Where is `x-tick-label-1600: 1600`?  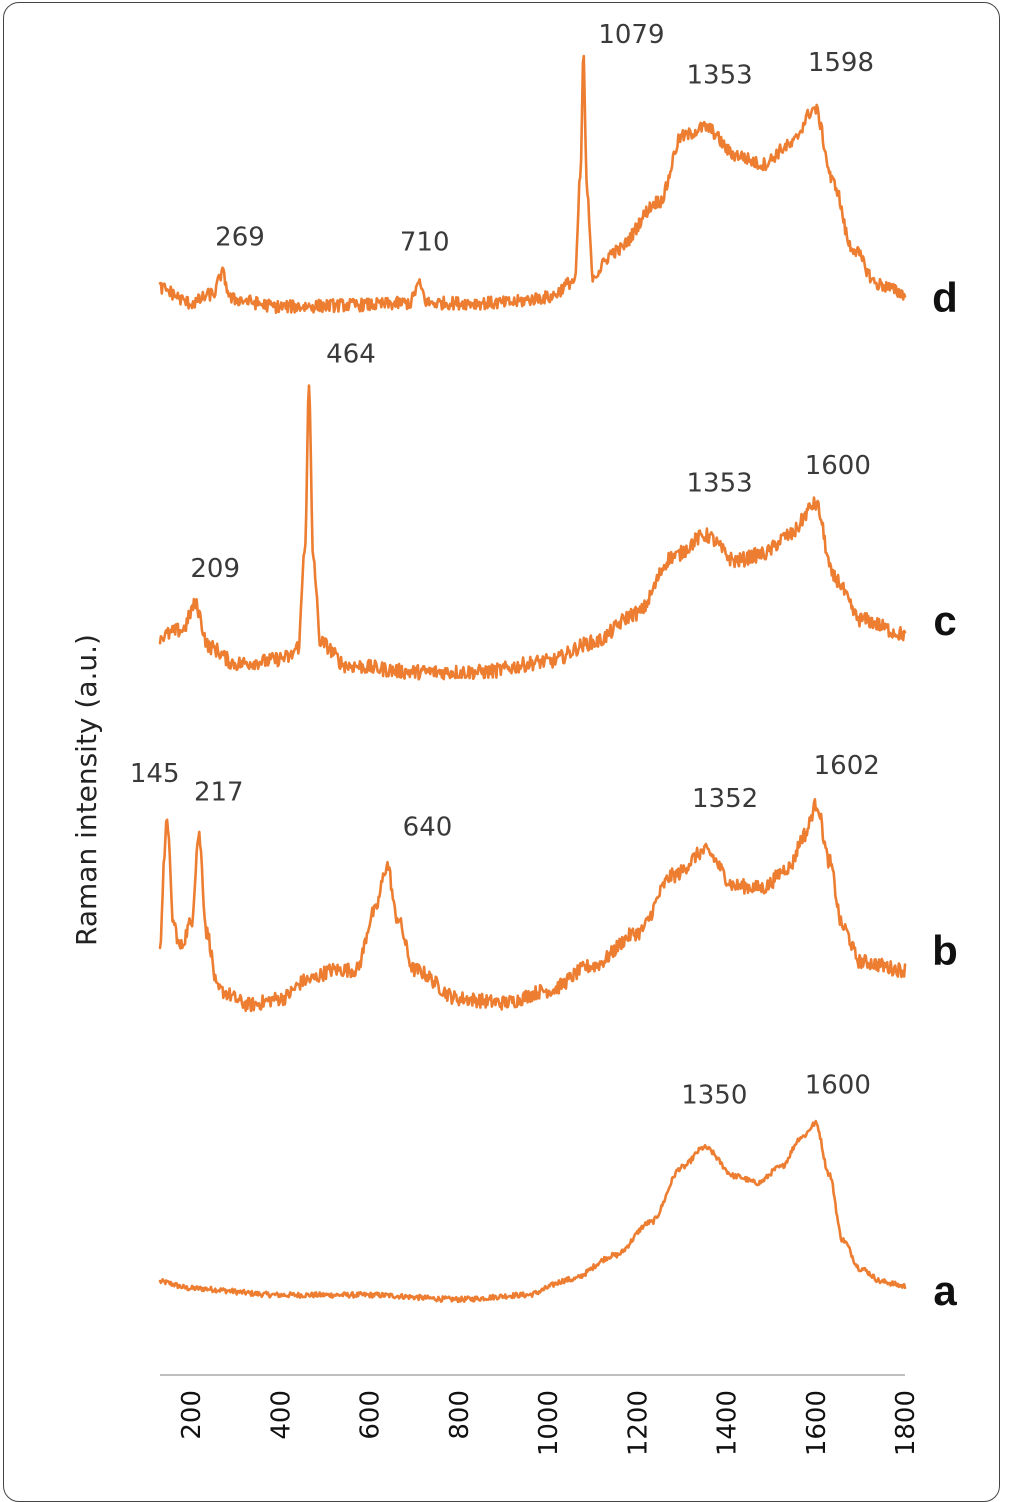 x-tick-label-1600: 1600 is located at coordinates (817, 1423).